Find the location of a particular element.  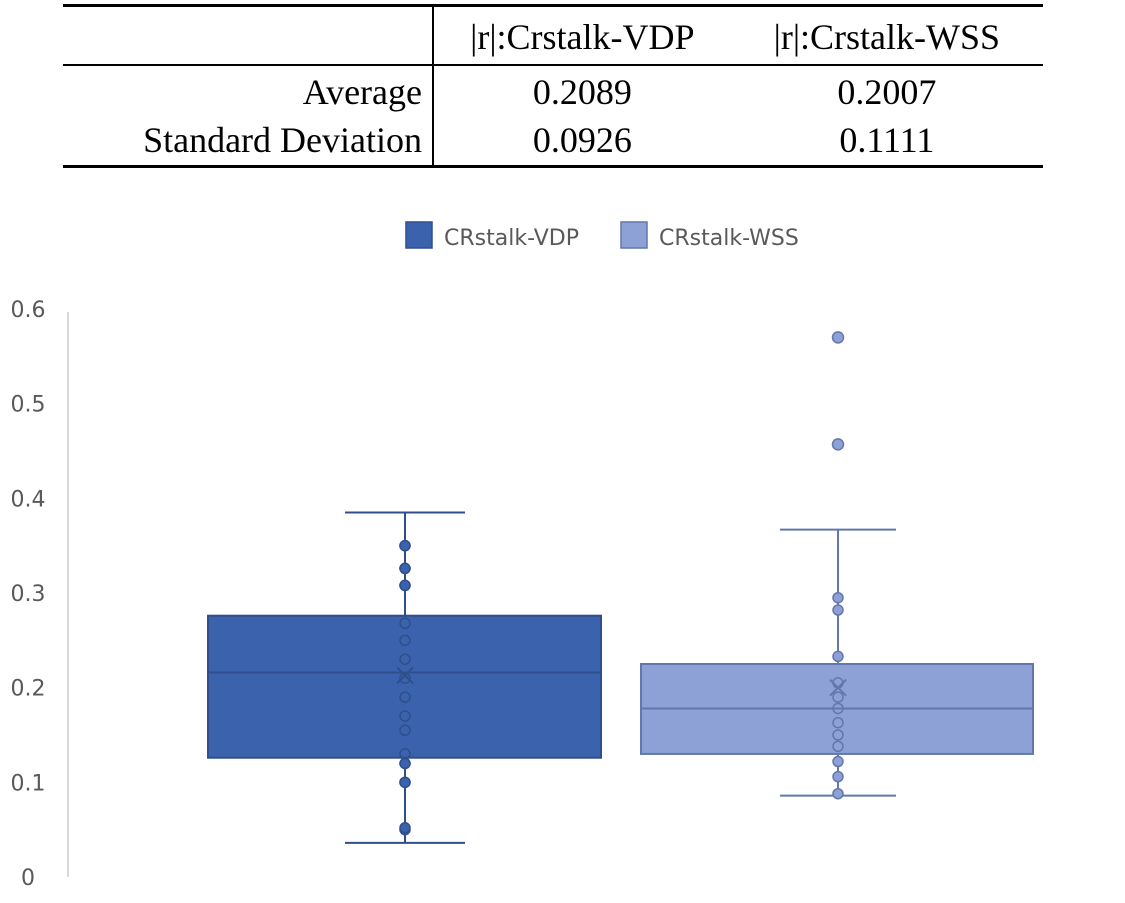

row-label-standard-deviation: Standard Deviation is located at coordinates (248, 141).